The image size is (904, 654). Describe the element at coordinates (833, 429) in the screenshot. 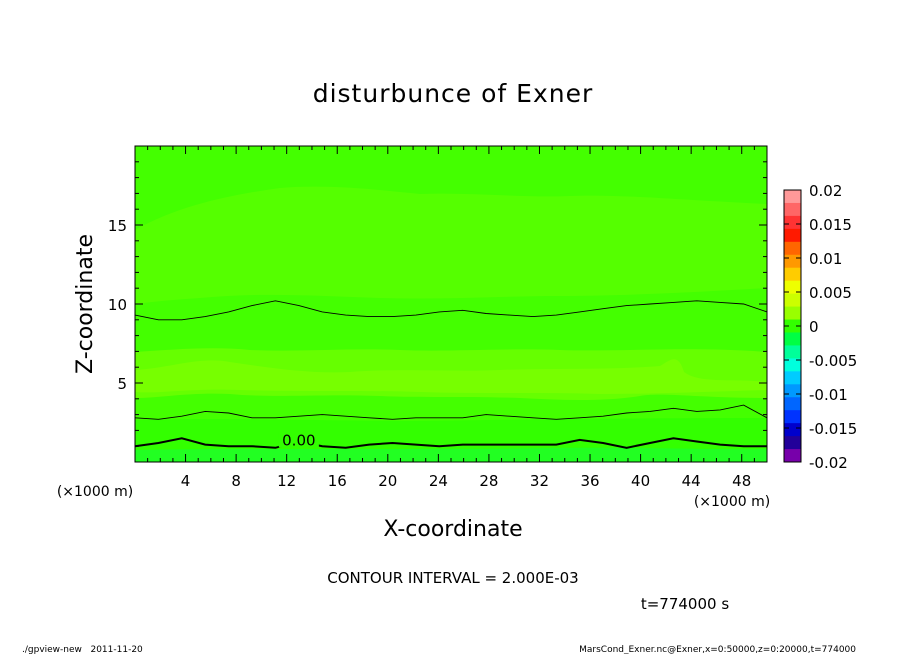

I see `colorbar-label: -0.015` at that location.